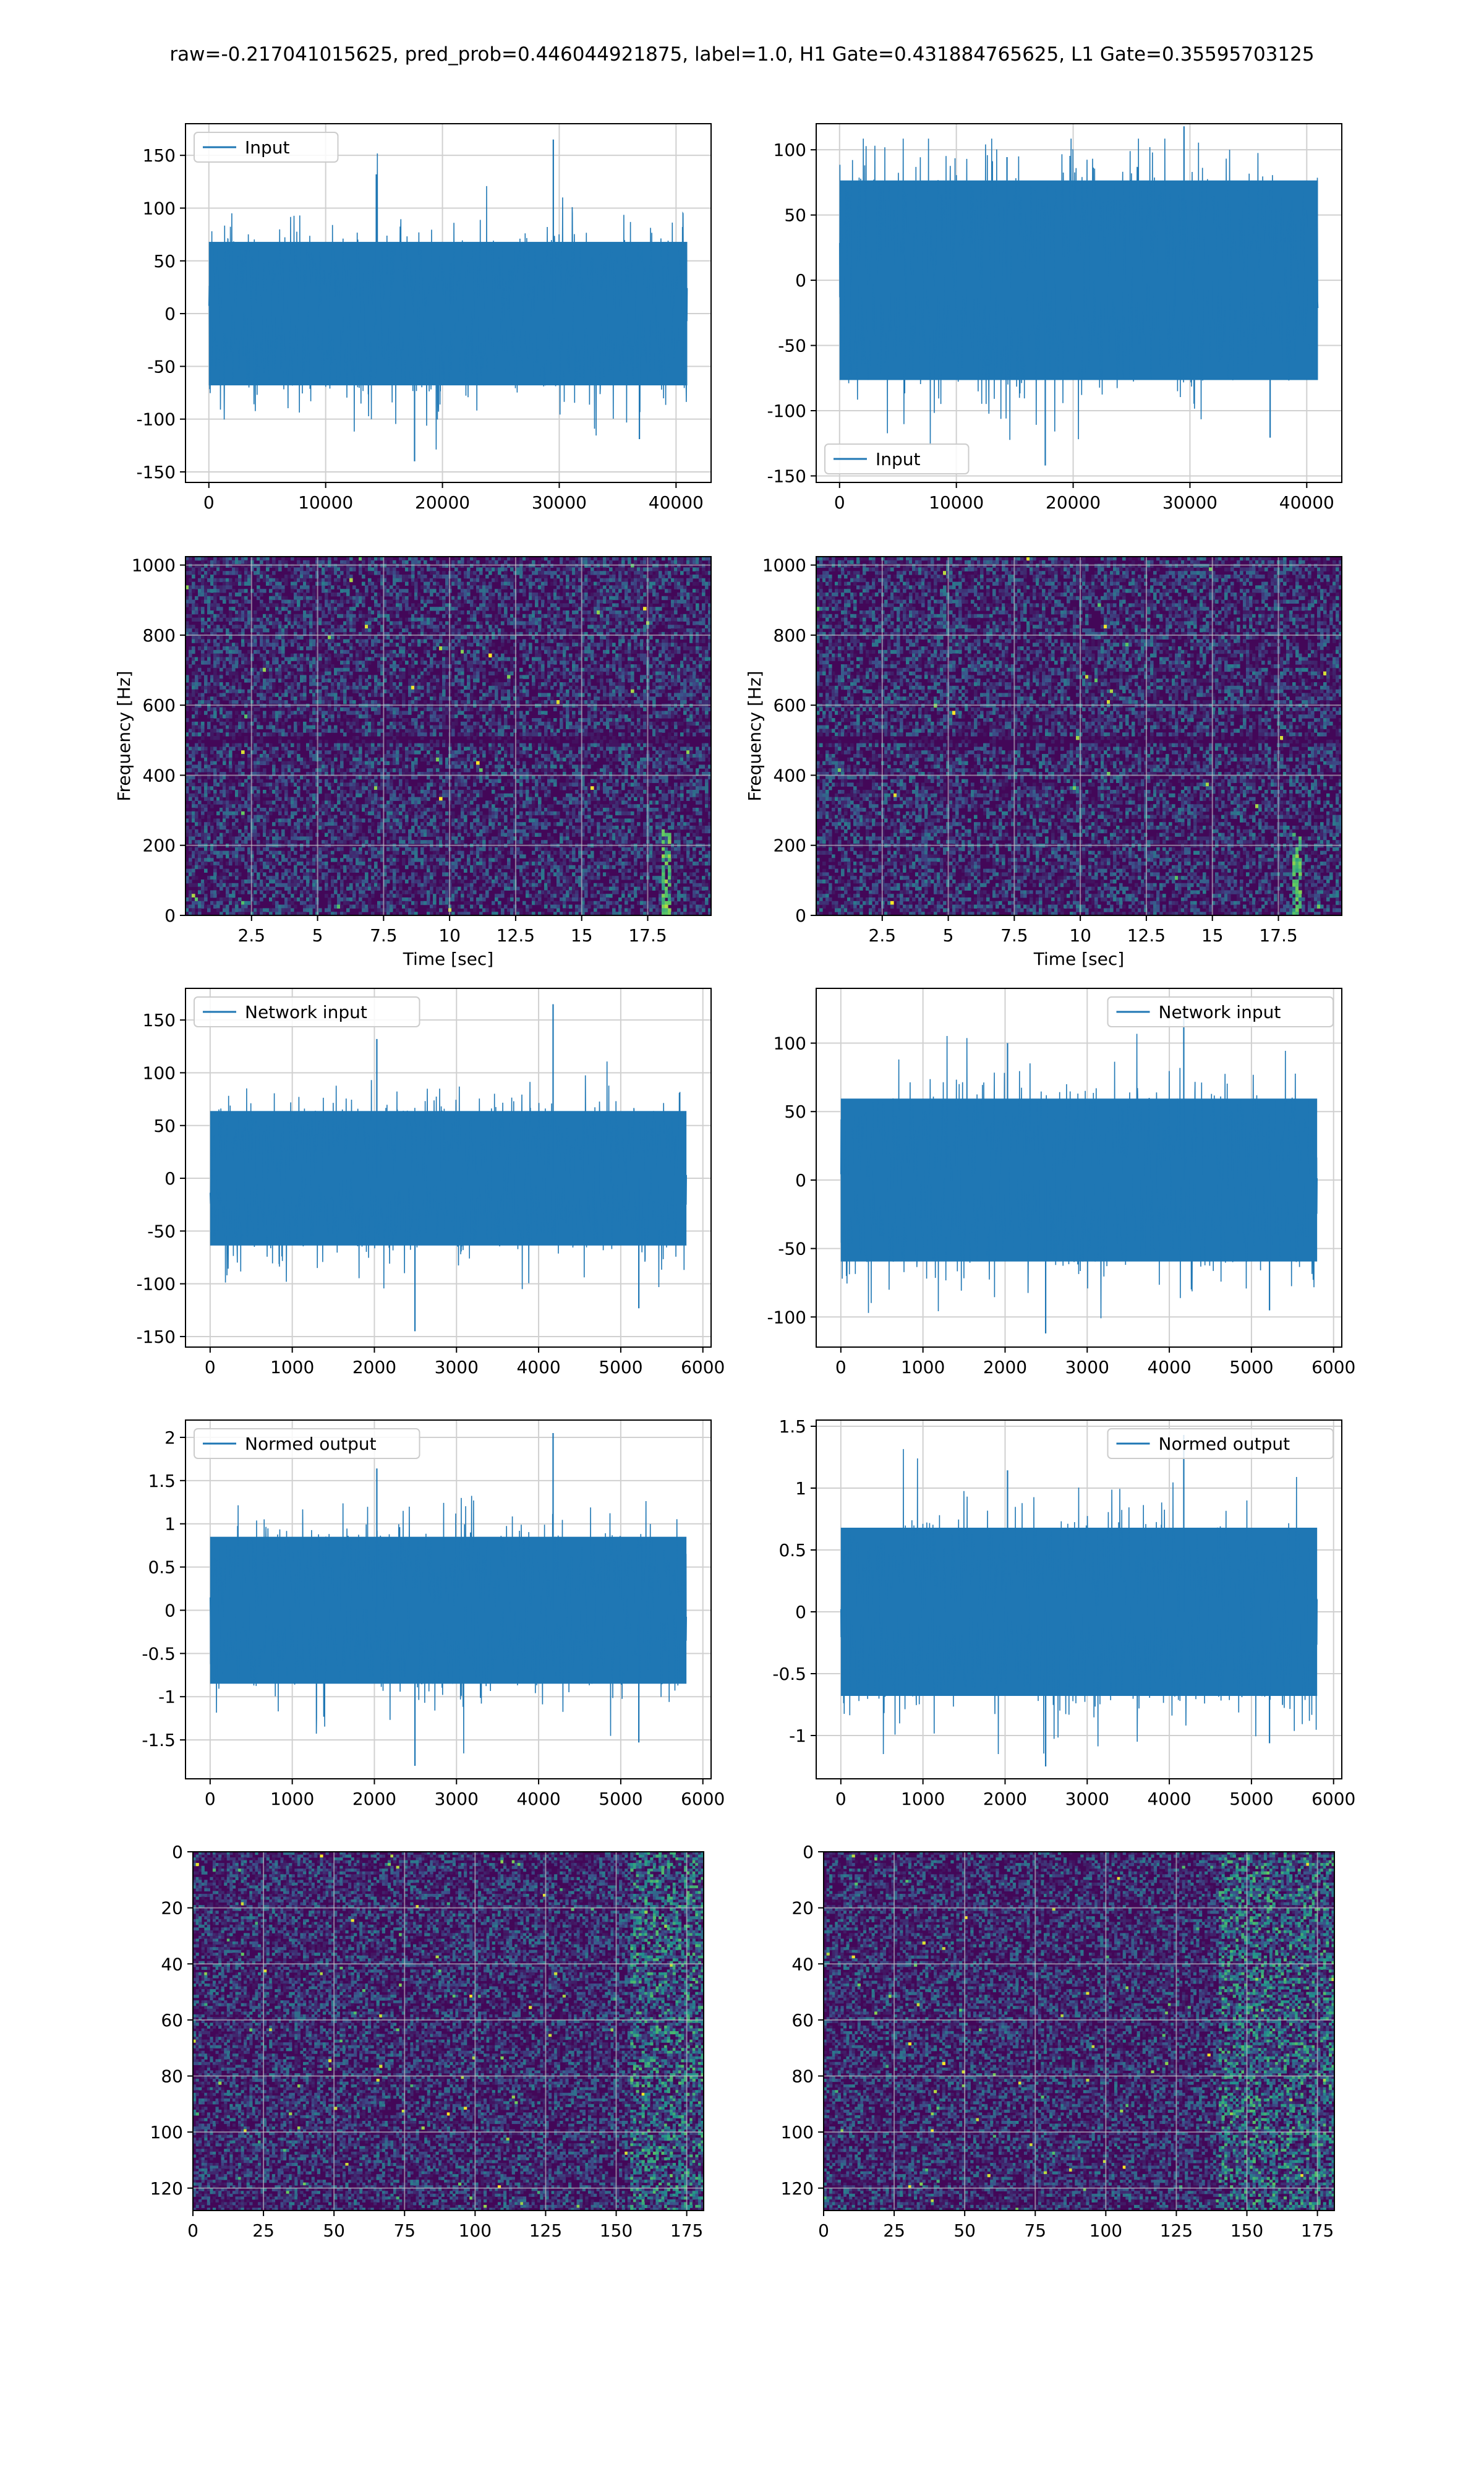 The height and width of the screenshot is (2474, 1484). Describe the element at coordinates (795, 216) in the screenshot. I see `y-tick-label: 50` at that location.